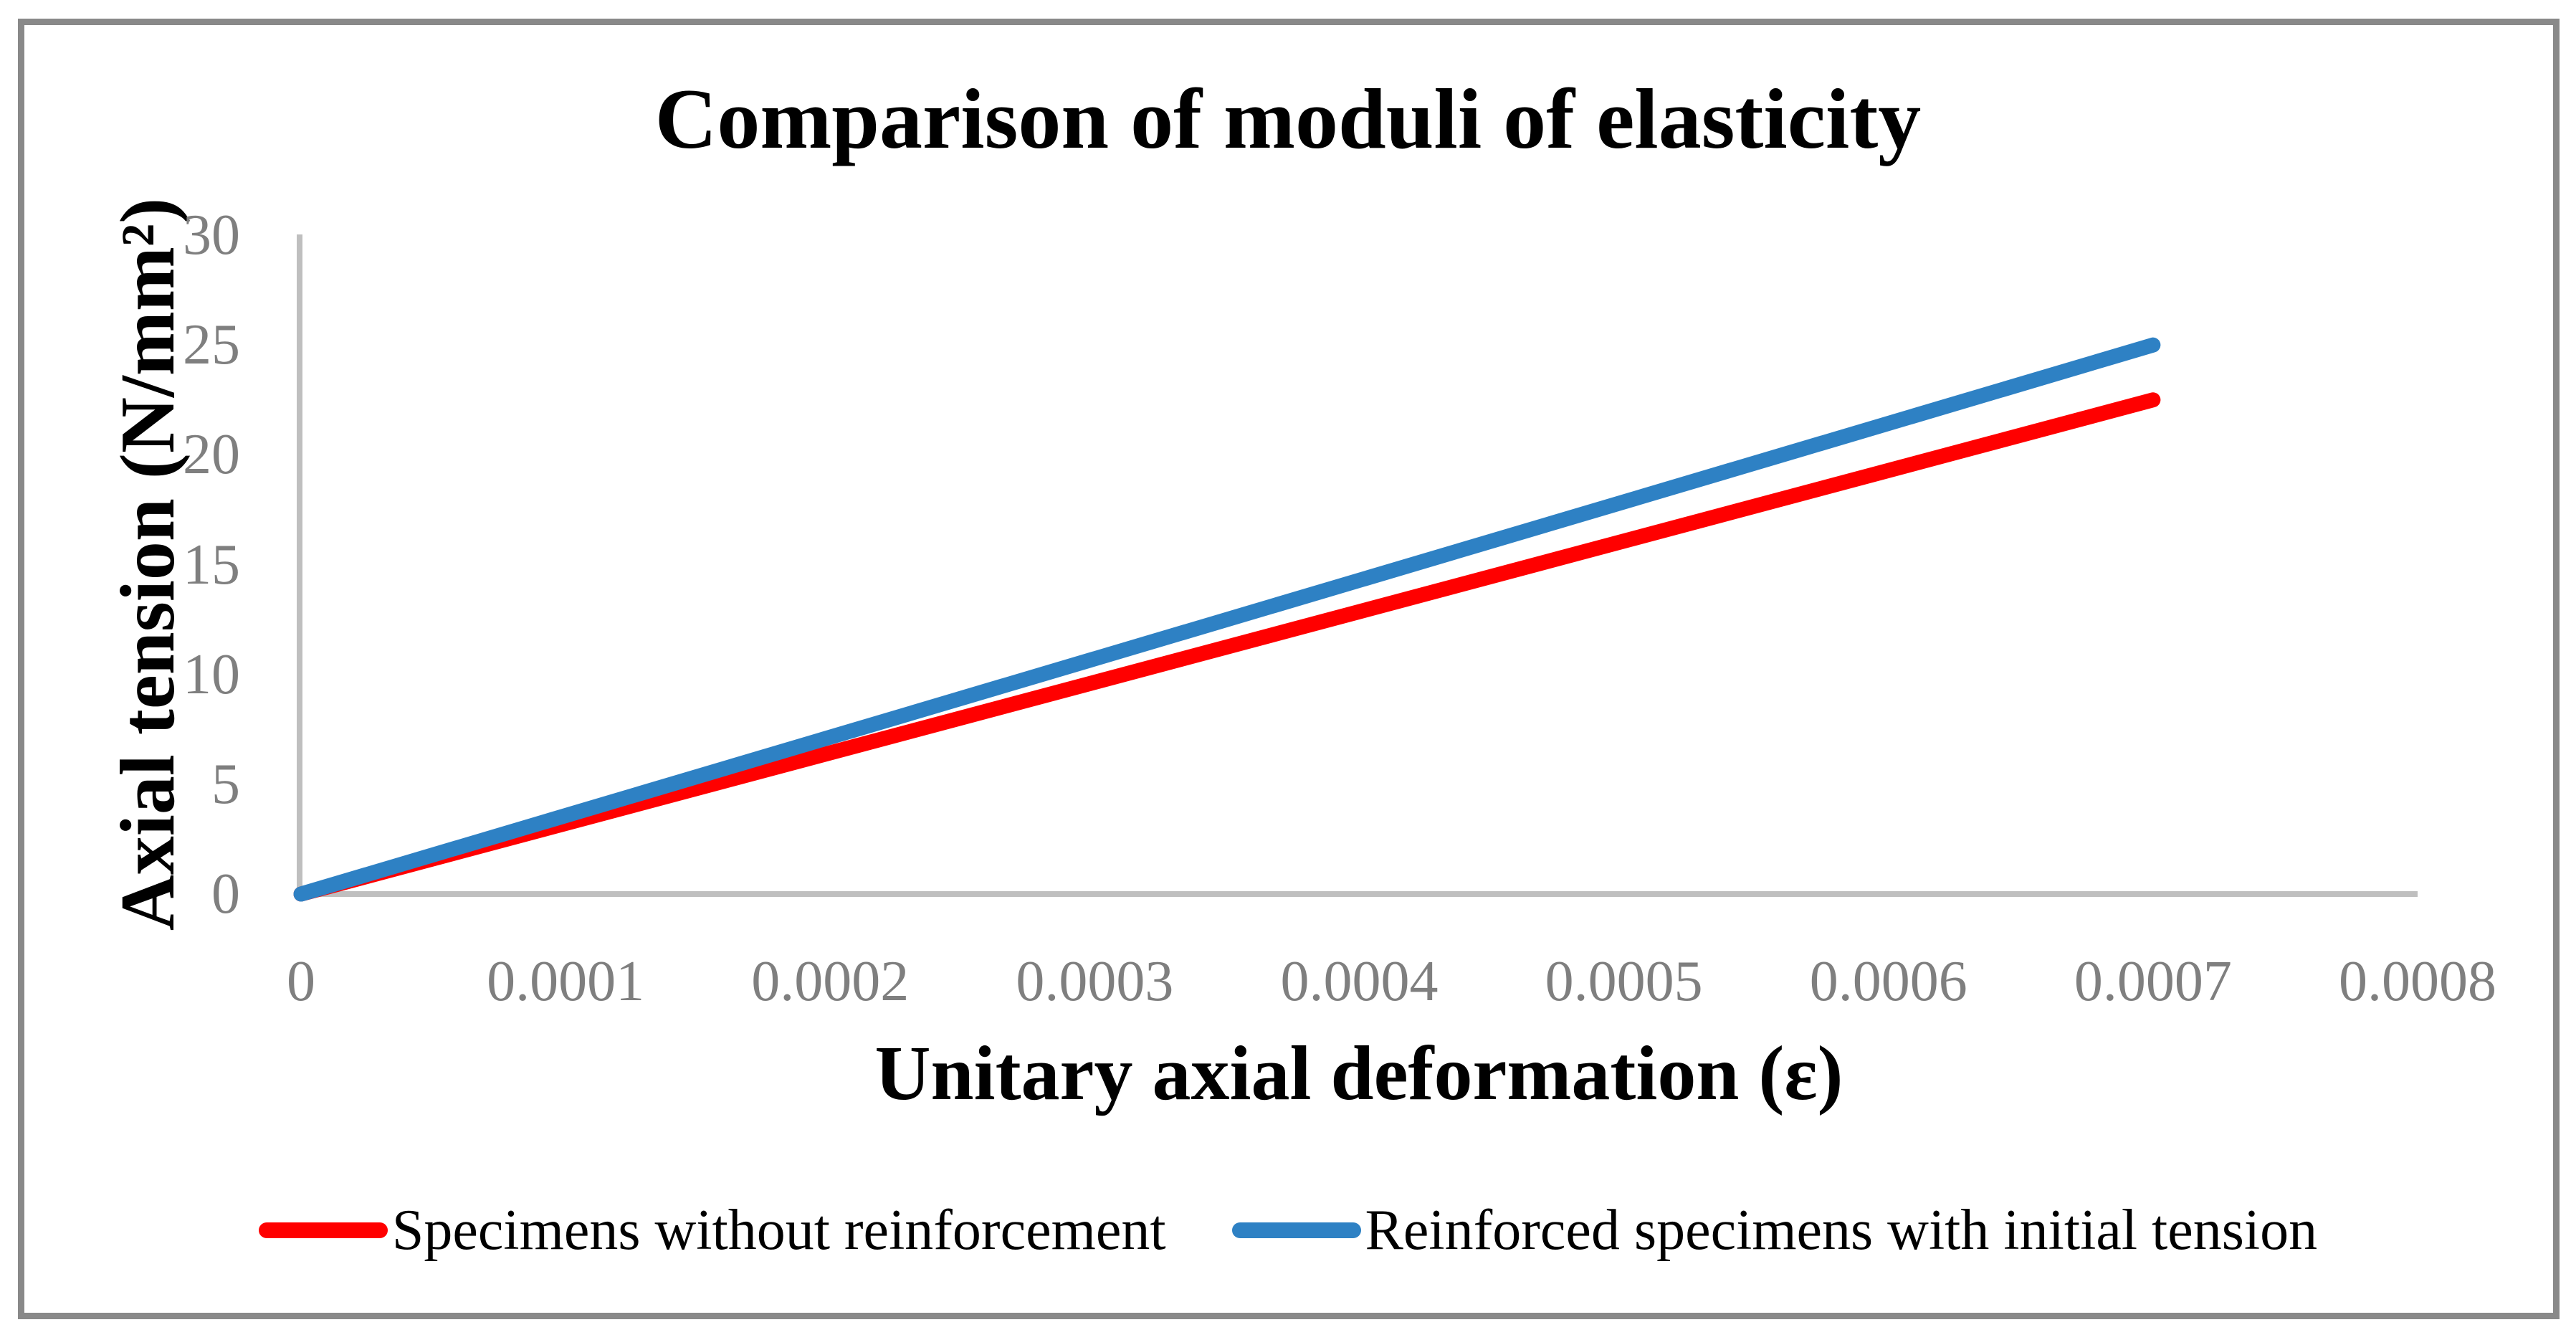  Describe the element at coordinates (1357, 894) in the screenshot. I see `x-axis-line` at that location.